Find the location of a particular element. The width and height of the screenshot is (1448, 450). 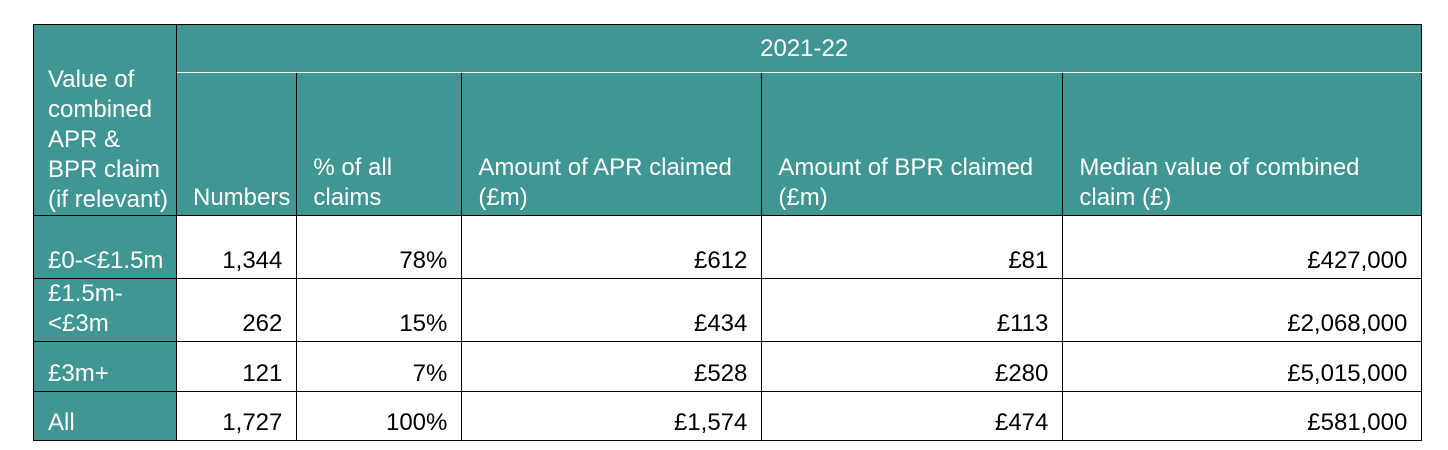

cell-numbers: 1,727 is located at coordinates (236, 416).